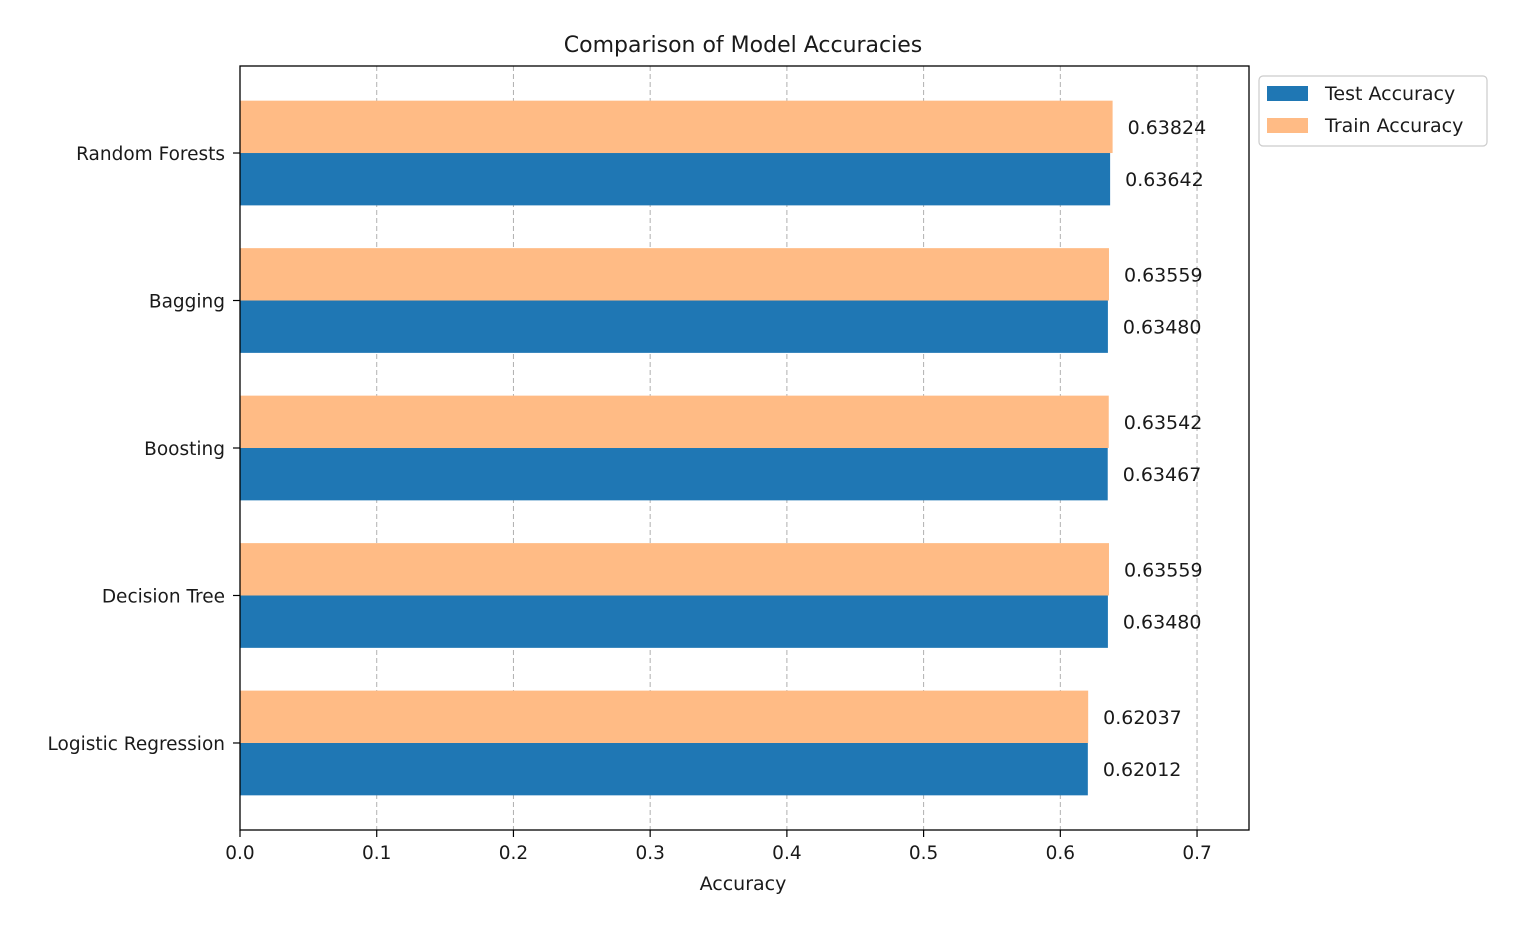 The width and height of the screenshot is (1536, 952). I want to click on bar-train-accuracy-decision-tree, so click(674, 569).